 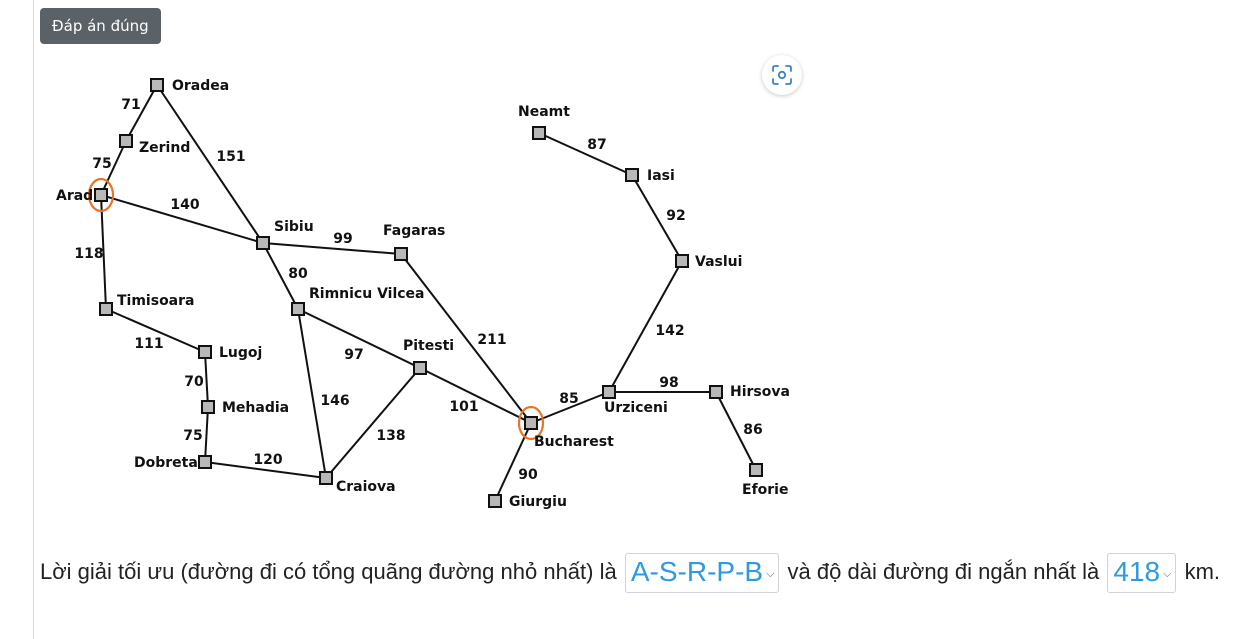 I want to click on node-urziceni: Urziceni, so click(x=635, y=400).